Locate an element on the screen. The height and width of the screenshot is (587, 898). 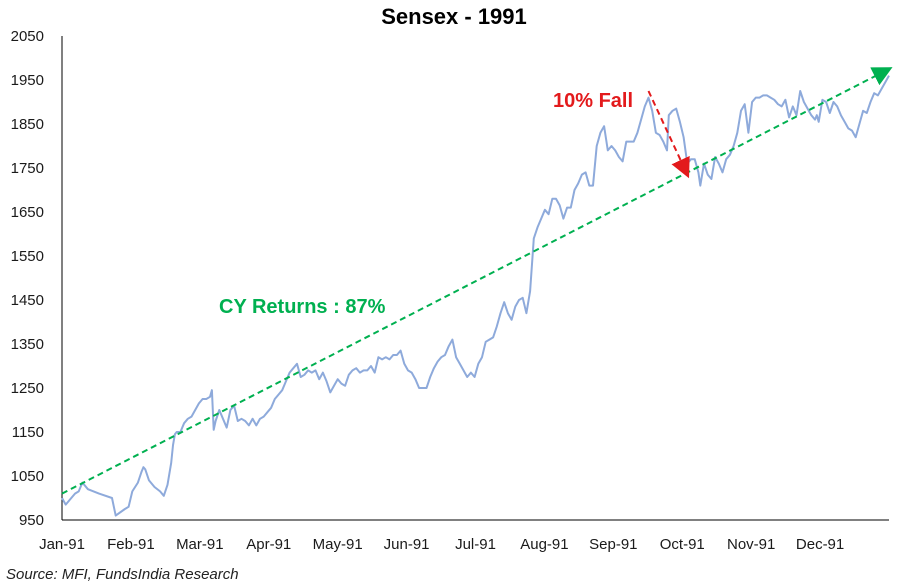
y-tick-label: 950 is located at coordinates (31, 520).